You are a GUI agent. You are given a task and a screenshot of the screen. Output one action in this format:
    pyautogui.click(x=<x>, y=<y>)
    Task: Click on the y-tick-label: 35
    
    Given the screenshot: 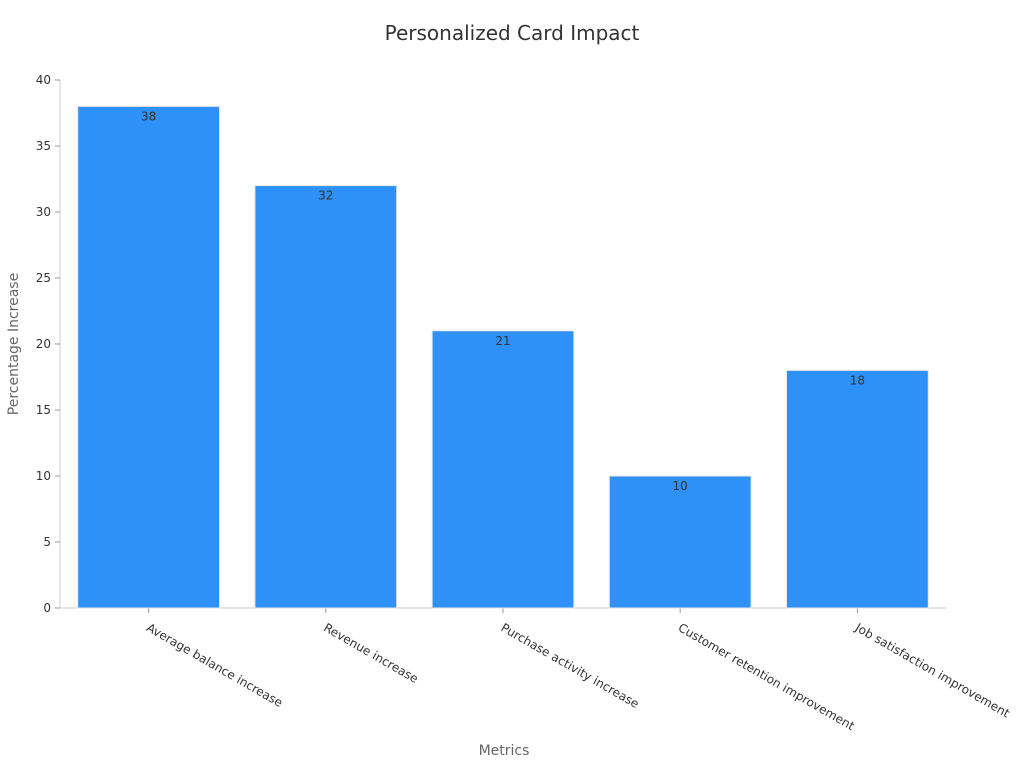 What is the action you would take?
    pyautogui.click(x=43, y=146)
    